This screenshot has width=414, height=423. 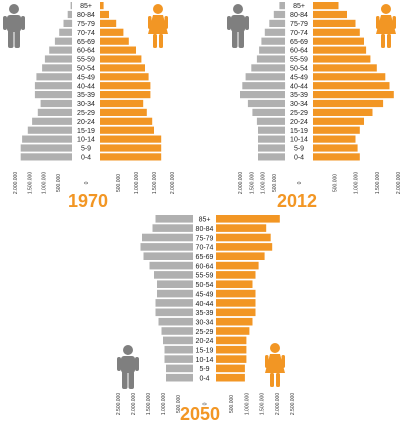 What do you see at coordinates (205, 304) in the screenshot?
I see `age-group-label: 40-44` at bounding box center [205, 304].